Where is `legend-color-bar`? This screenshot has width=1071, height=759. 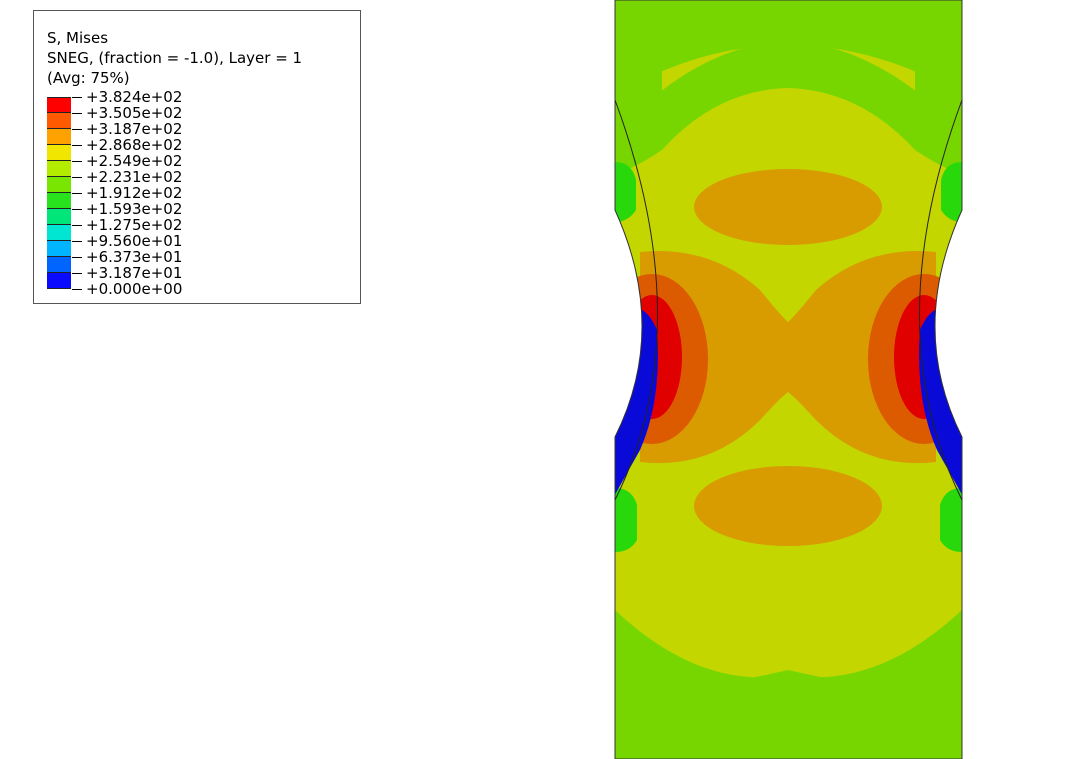
legend-color-bar is located at coordinates (59, 193).